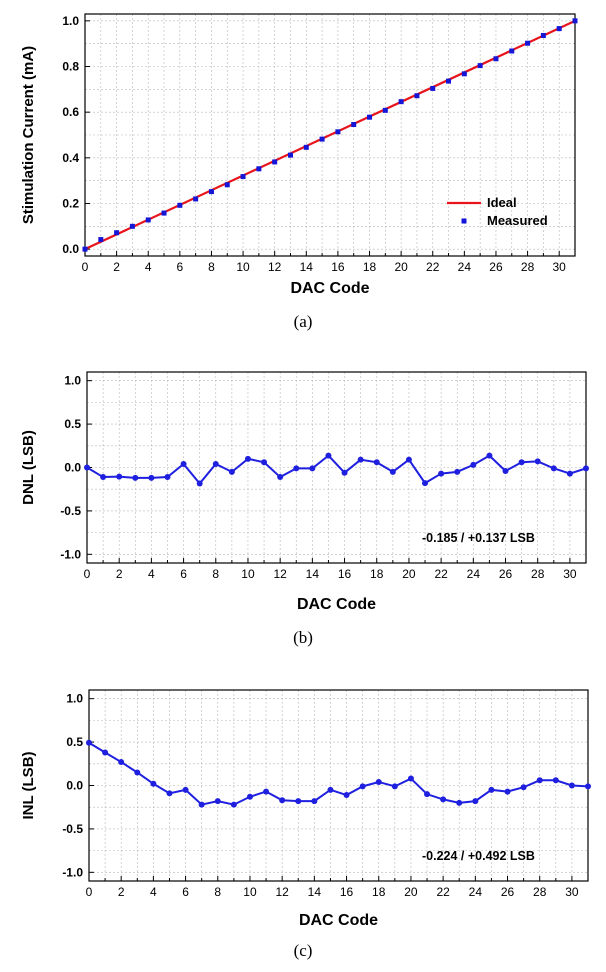 This screenshot has width=606, height=972. Describe the element at coordinates (74, 742) in the screenshot. I see `y-tick-label: 0.5` at that location.